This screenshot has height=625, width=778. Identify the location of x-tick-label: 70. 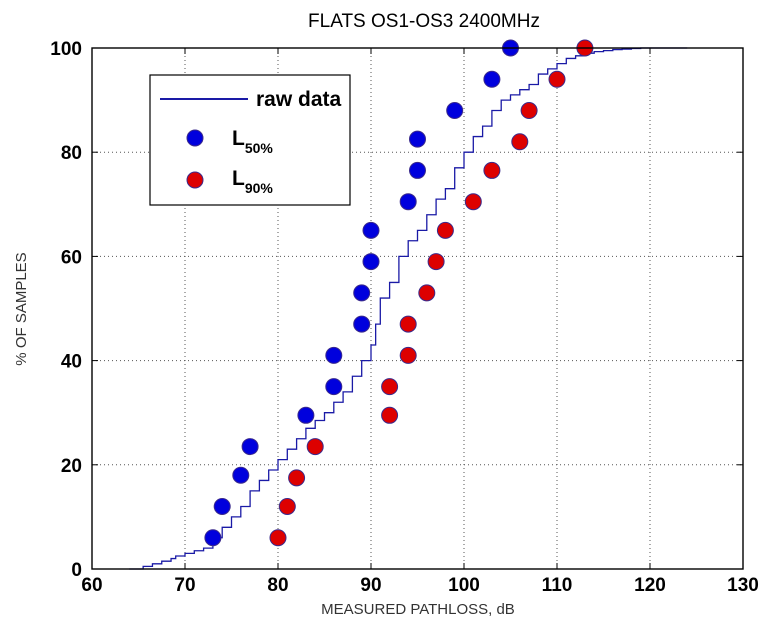
(184, 585).